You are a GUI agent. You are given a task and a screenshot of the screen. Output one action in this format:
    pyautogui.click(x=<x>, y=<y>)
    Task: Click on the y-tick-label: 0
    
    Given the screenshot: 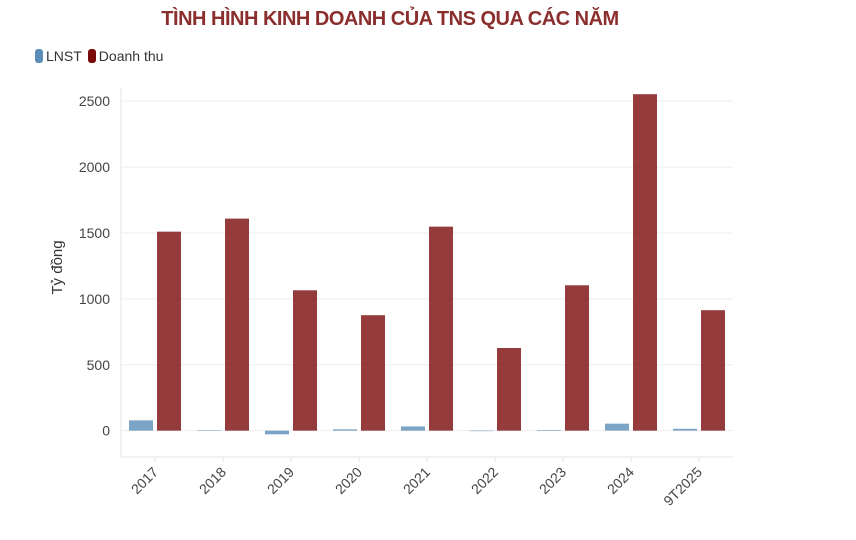 What is the action you would take?
    pyautogui.click(x=106, y=431)
    